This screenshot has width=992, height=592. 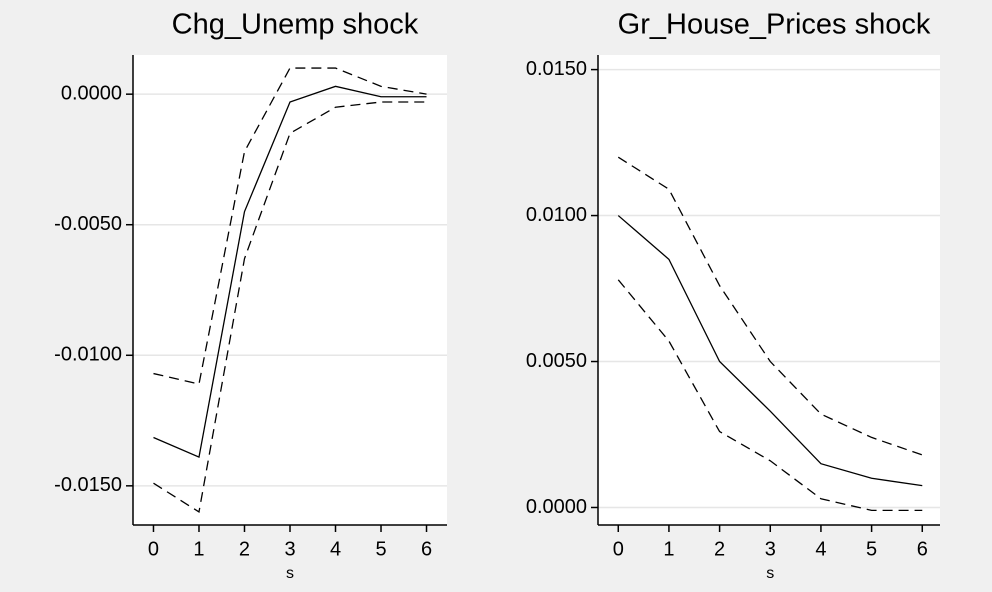 I want to click on y-tick-label: 0.0050, so click(x=556, y=361).